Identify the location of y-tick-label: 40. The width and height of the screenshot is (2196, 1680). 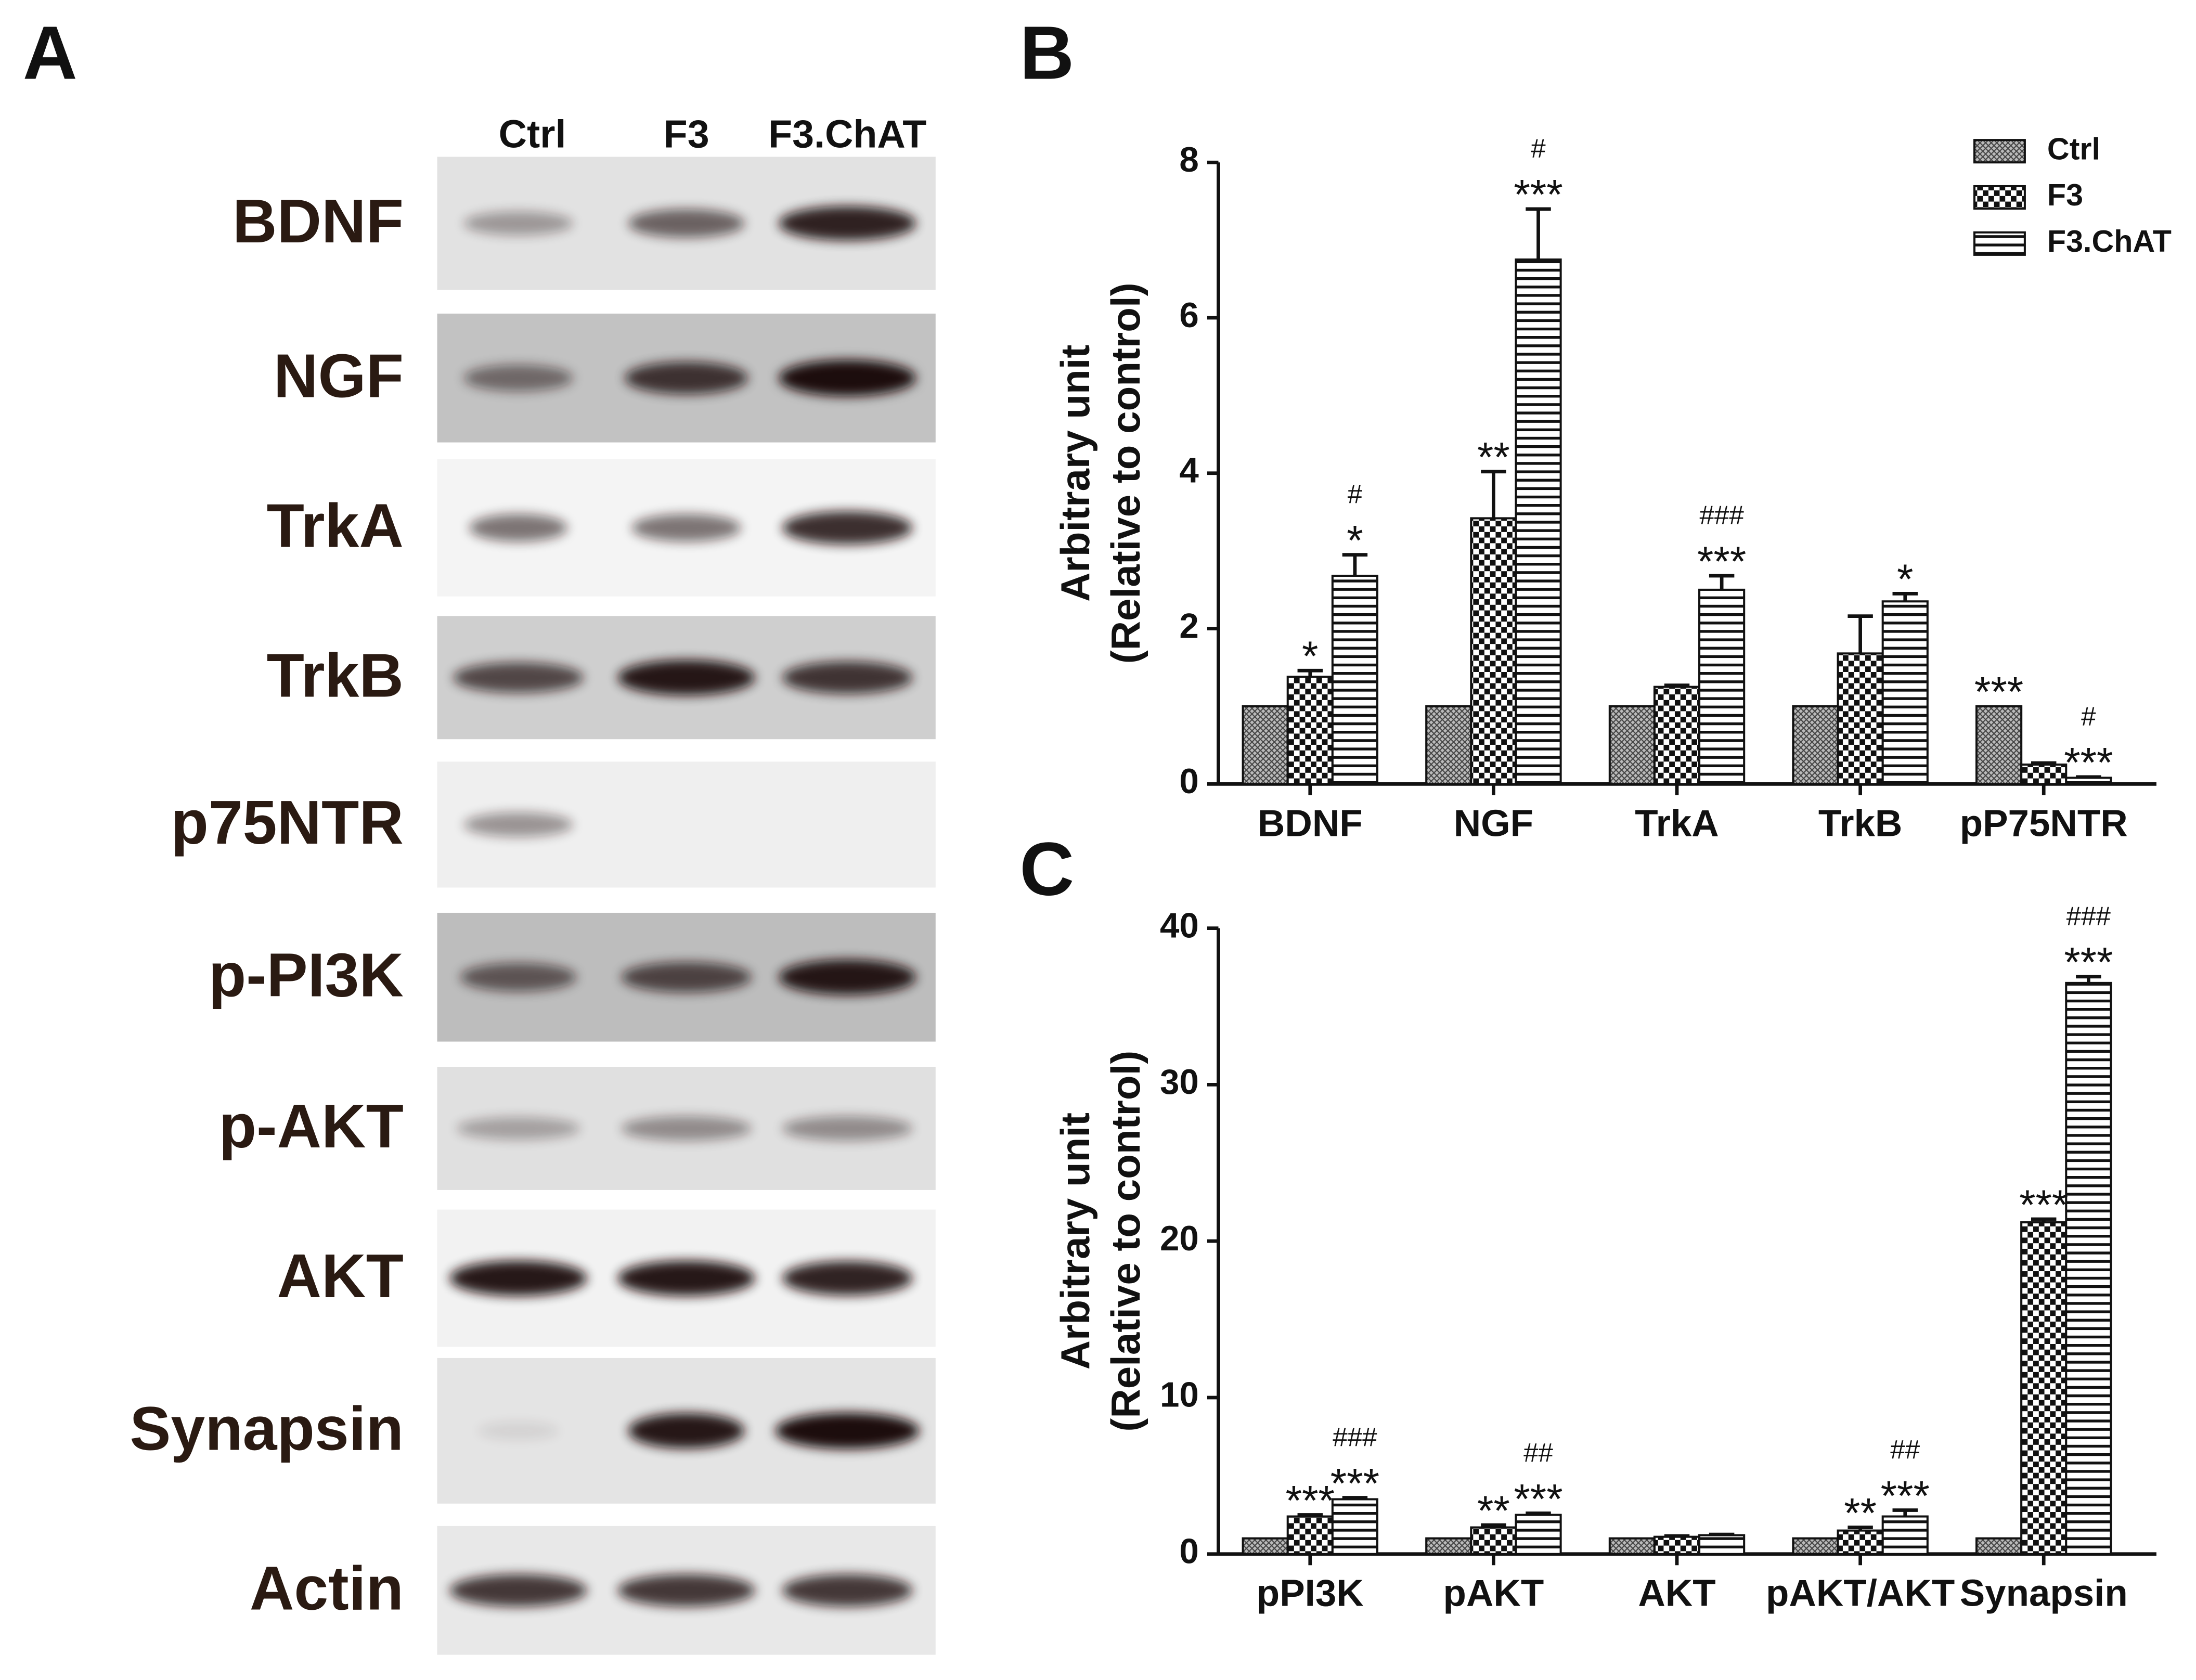
(1179, 926).